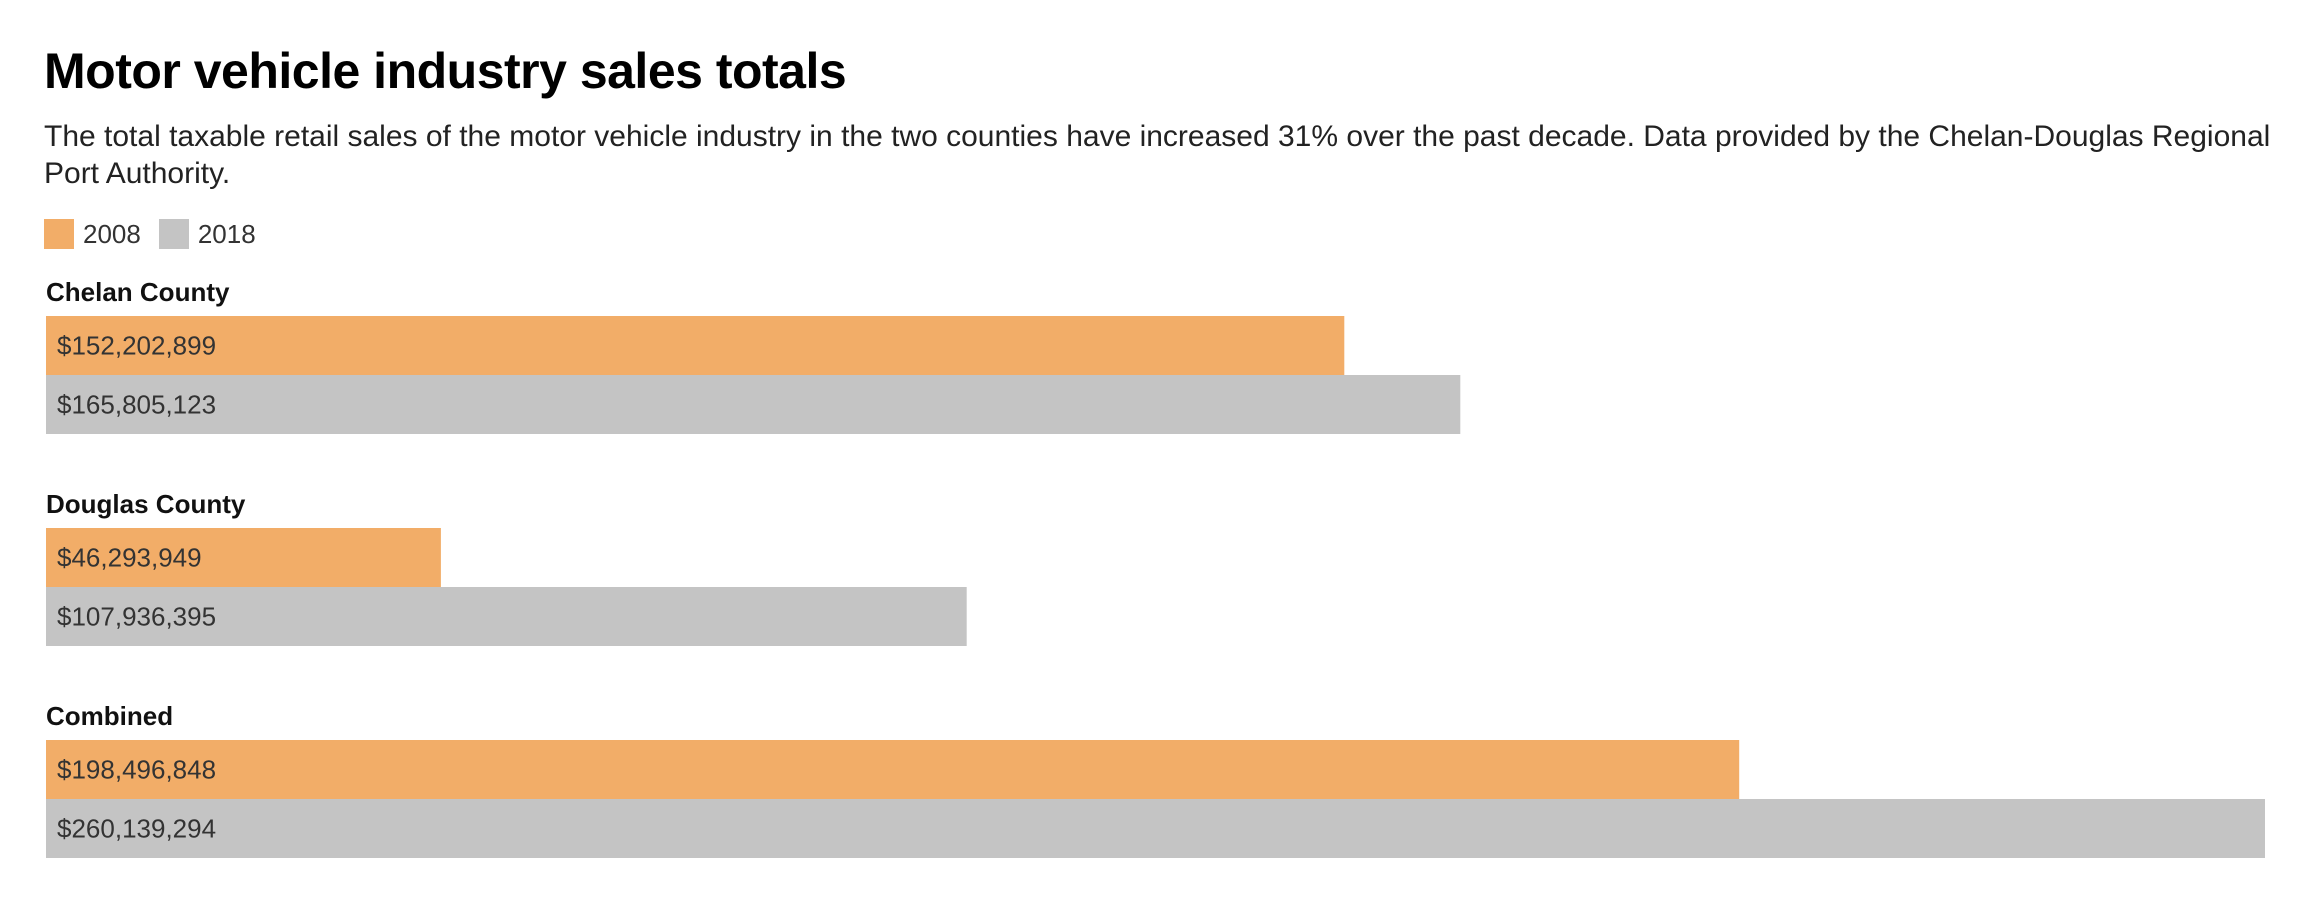  I want to click on legend-item-2018: 2018, so click(207, 234).